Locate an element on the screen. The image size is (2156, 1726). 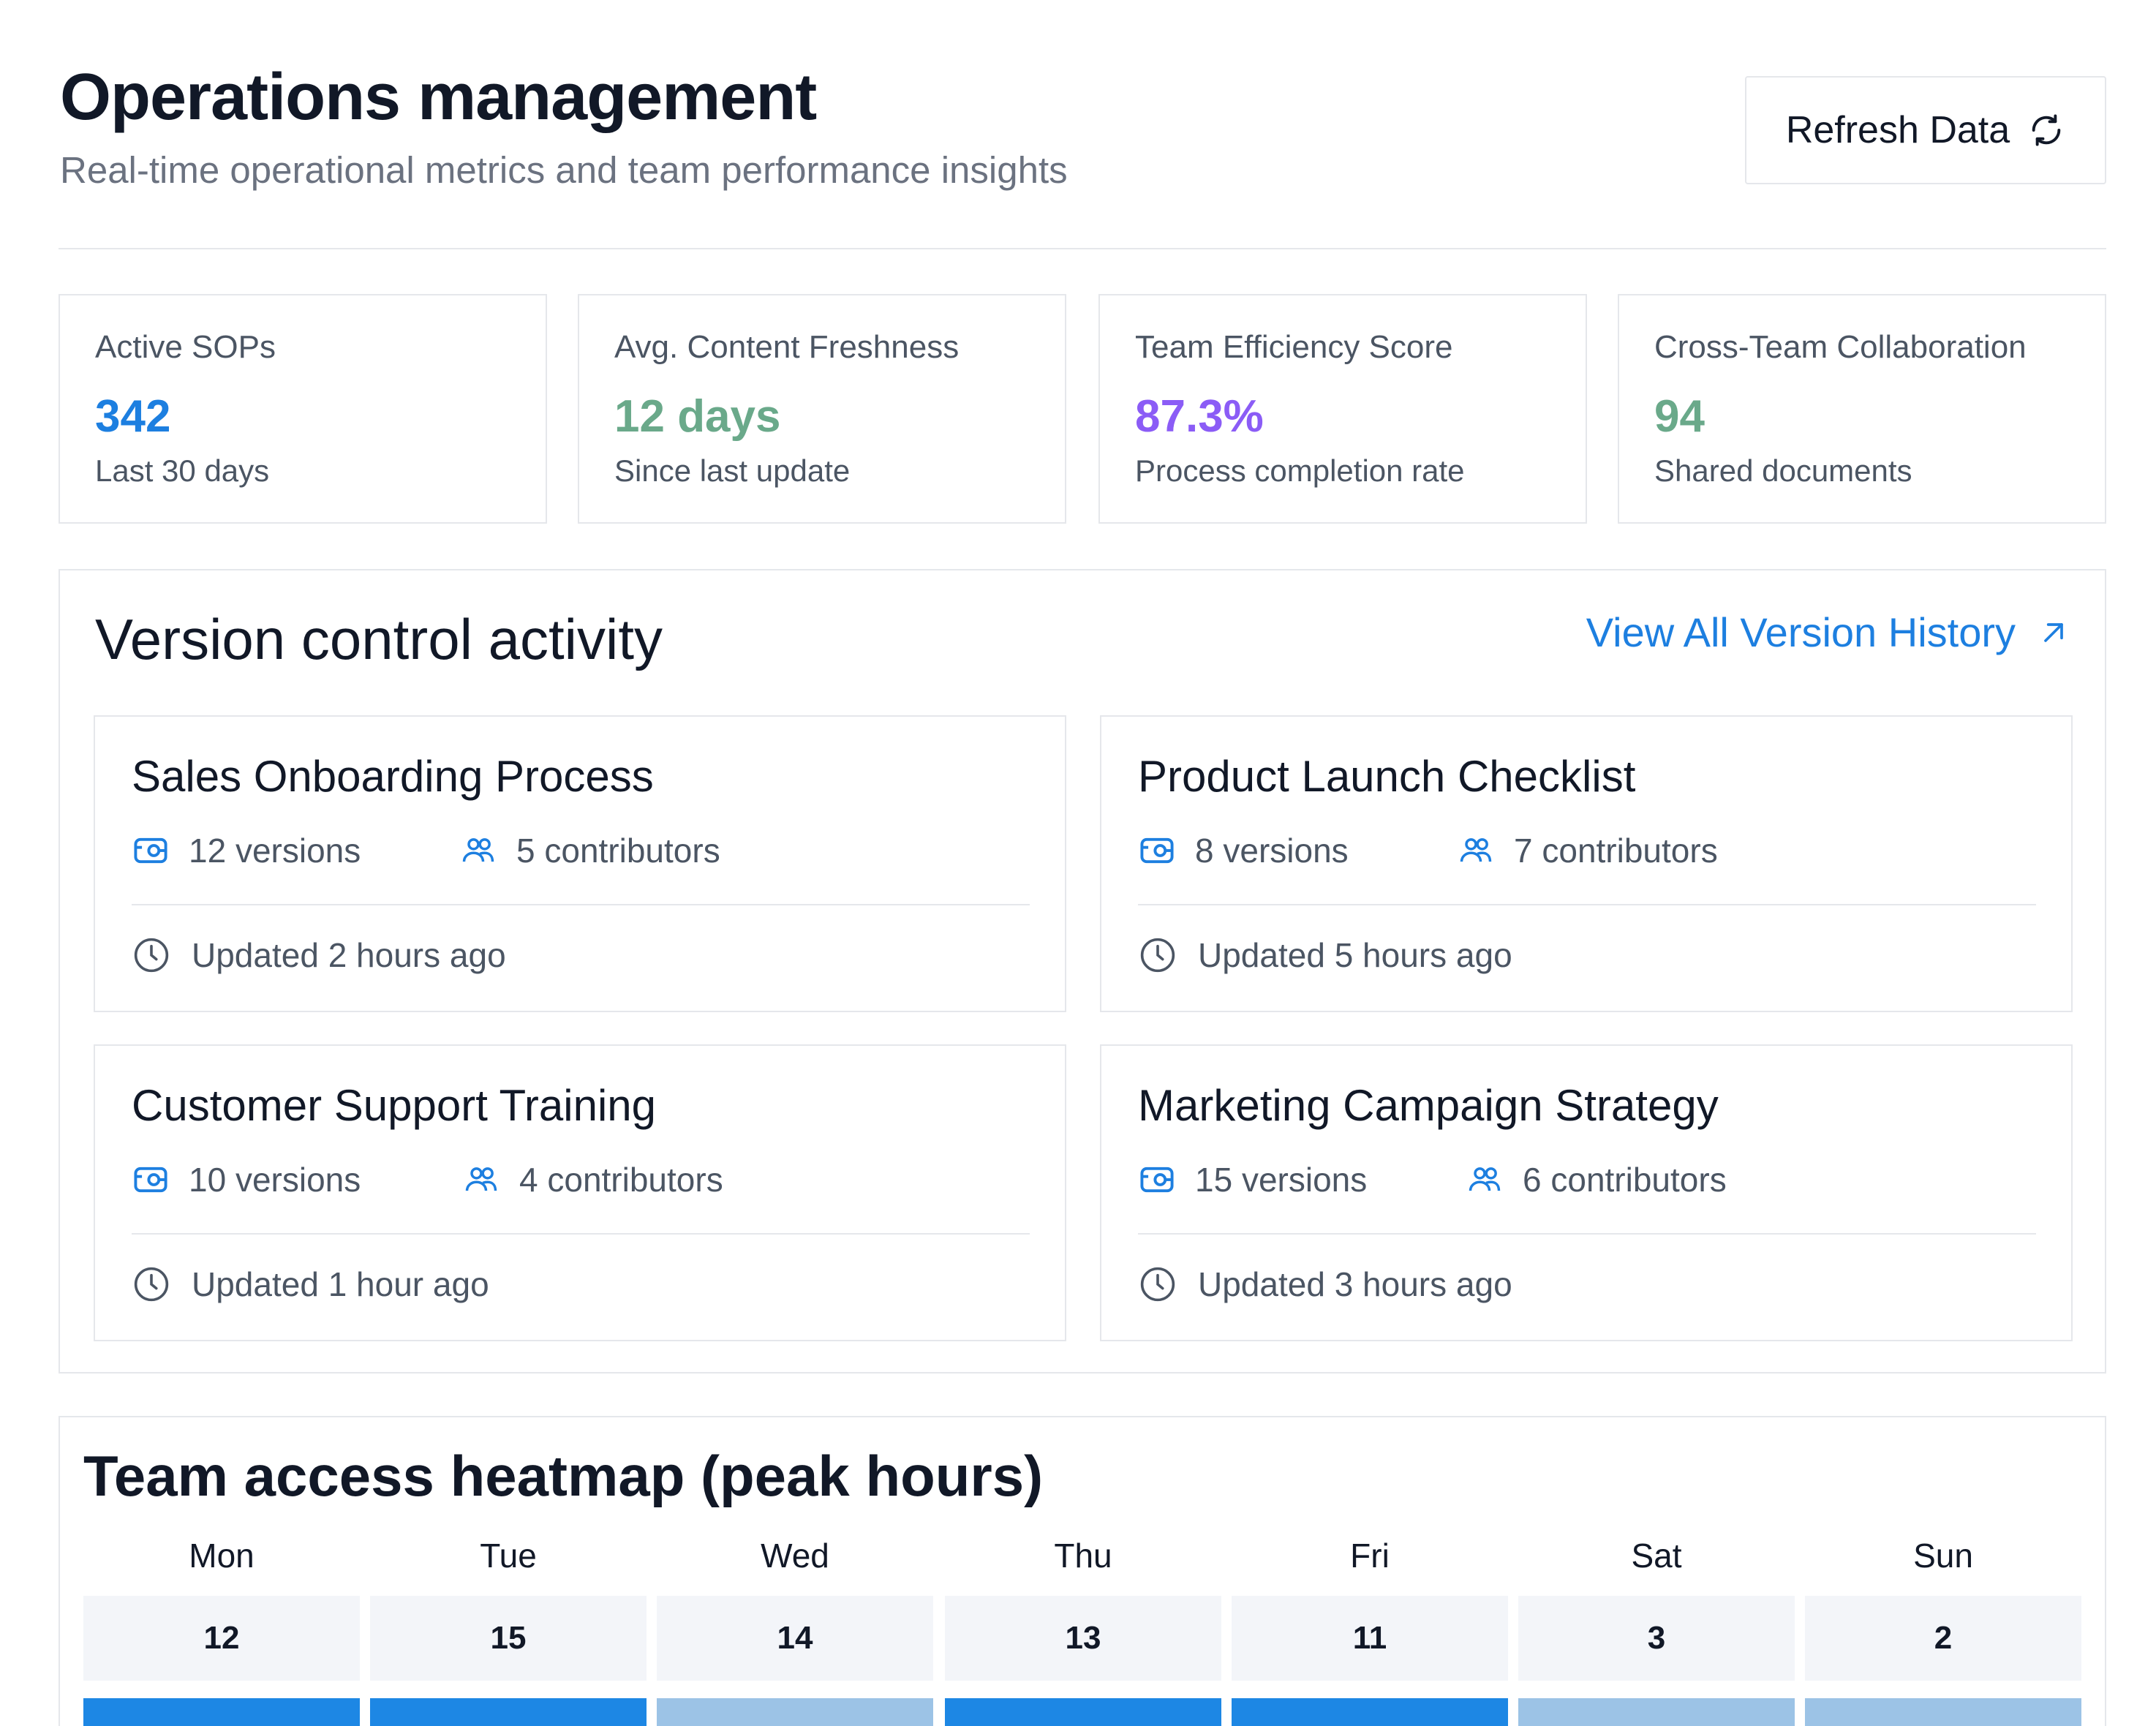
version-count: 15 versions is located at coordinates (1281, 1180).